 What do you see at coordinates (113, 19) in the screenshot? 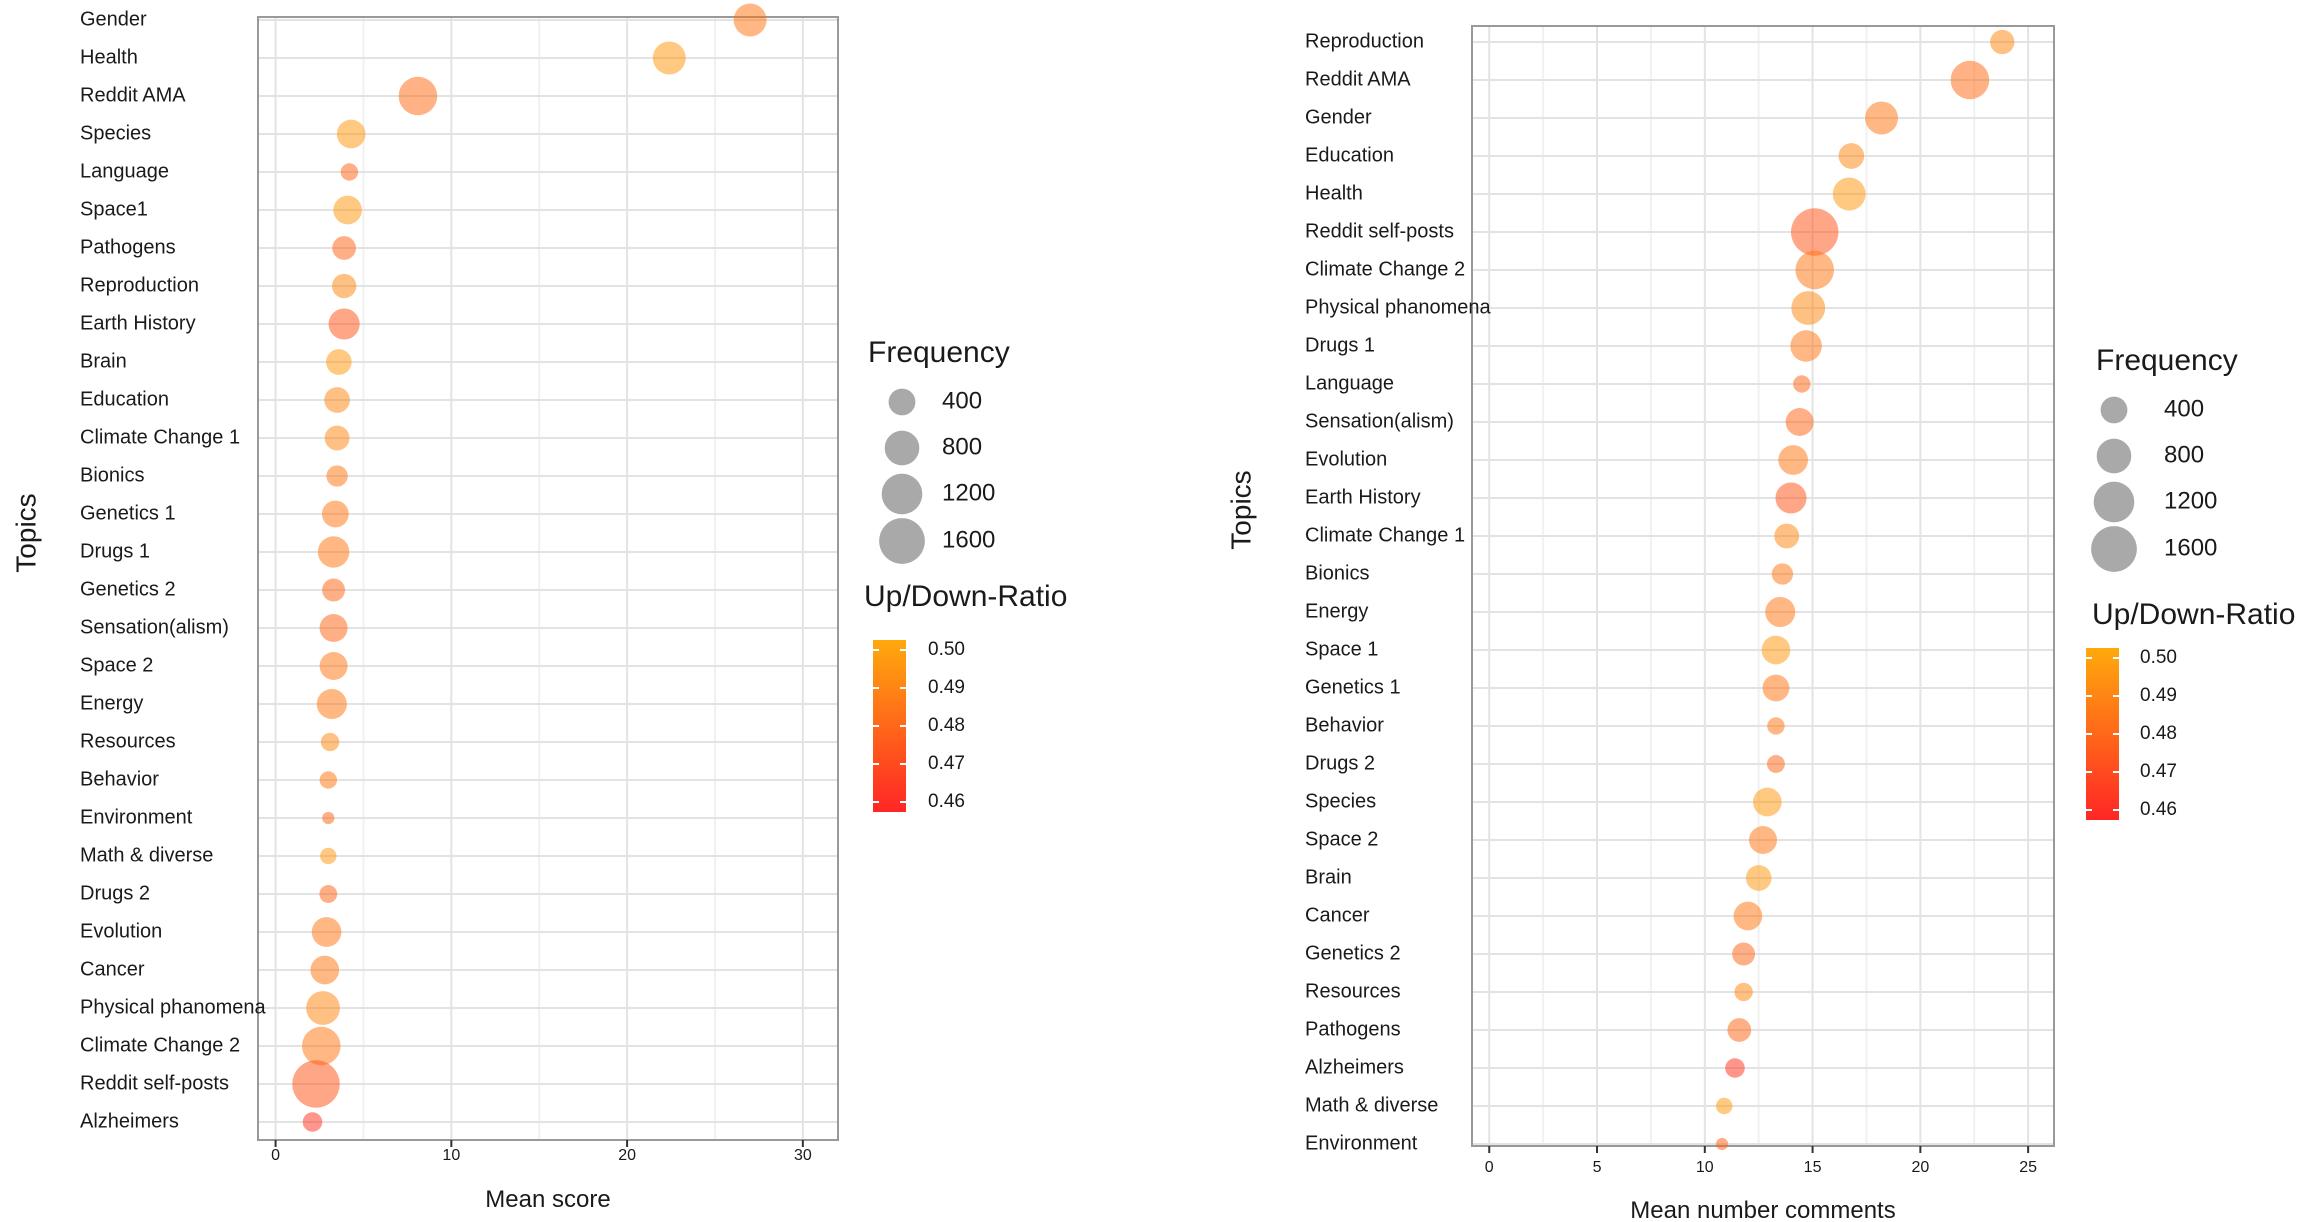
I see `topic-label-gender: Gender` at bounding box center [113, 19].